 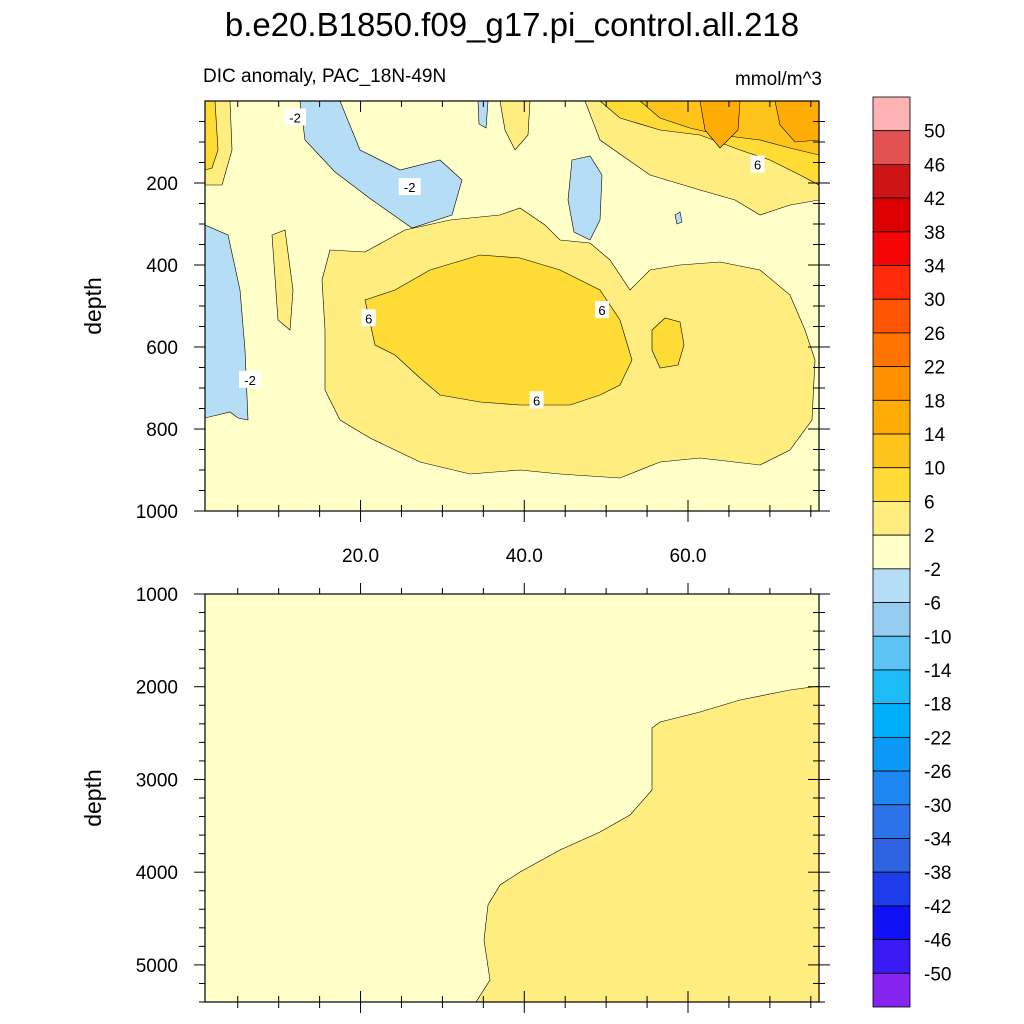 I want to click on lower-y-tick-label: 3000, so click(x=157, y=780).